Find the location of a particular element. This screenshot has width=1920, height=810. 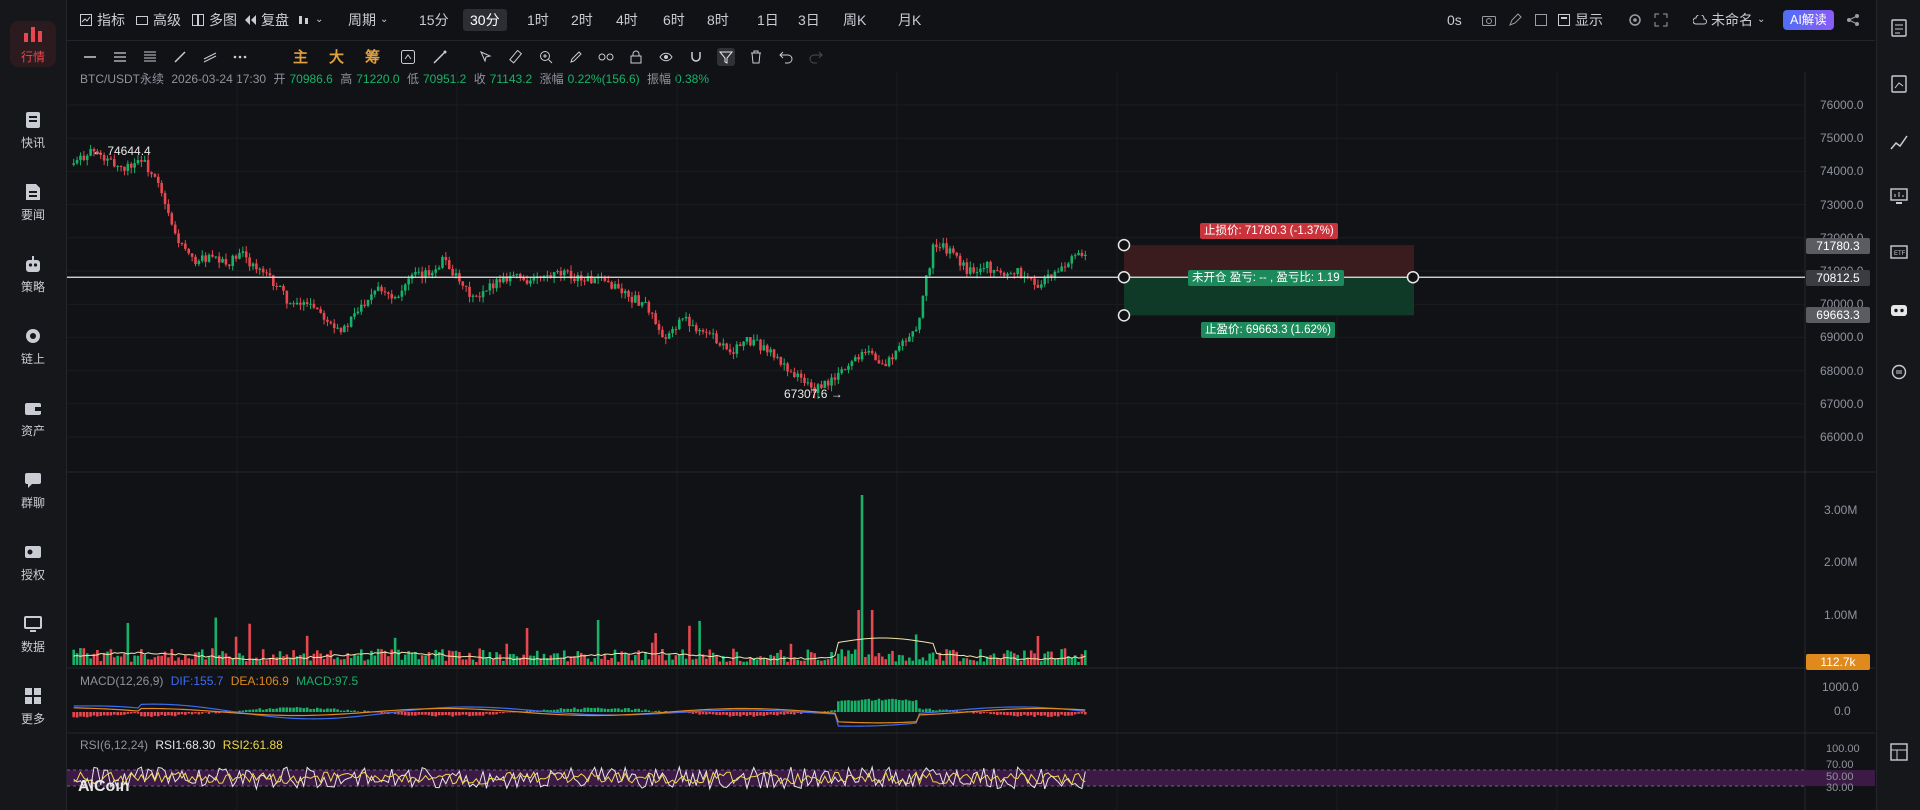

channel-icon is located at coordinates (210, 57).